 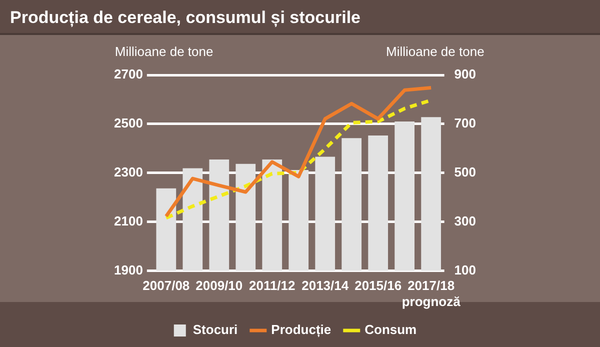 I want to click on y-tick-label: 2700, so click(x=128, y=74).